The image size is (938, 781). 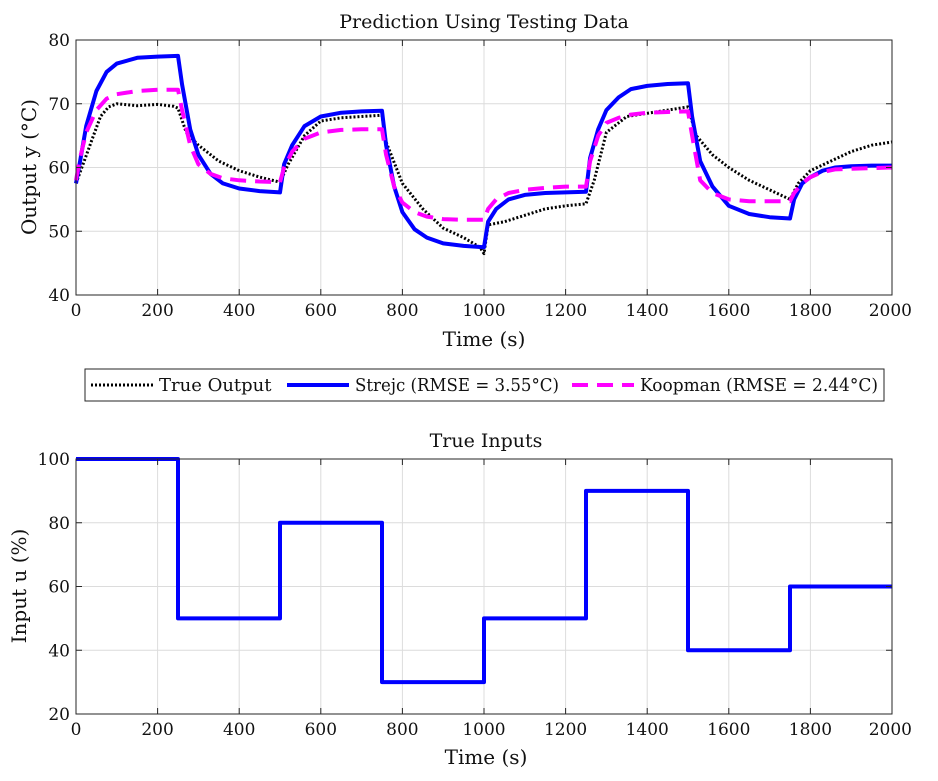 I want to click on inputs-x-tick-label: 1200, so click(x=565, y=730).